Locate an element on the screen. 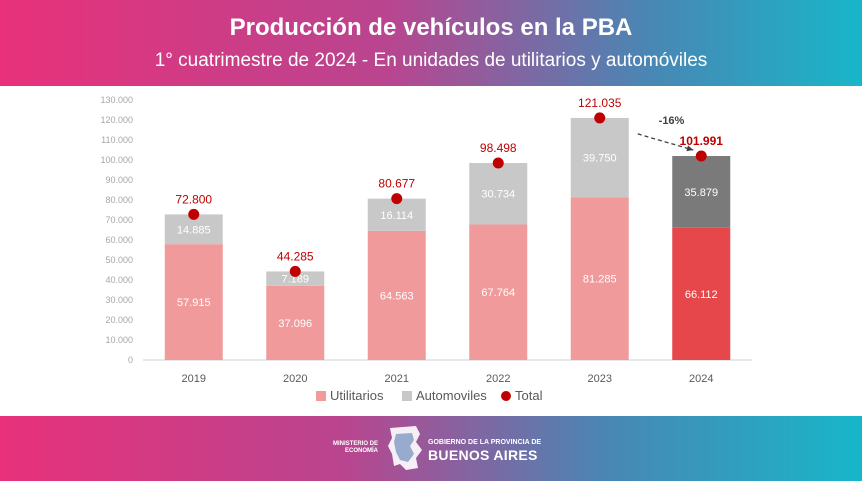 This screenshot has height=481, width=862. chart-title: Producción de vehículos en la PBA is located at coordinates (431, 27).